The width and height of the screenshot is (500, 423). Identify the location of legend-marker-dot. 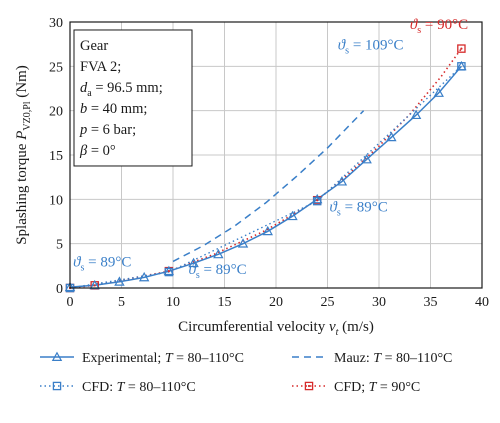
(309, 386).